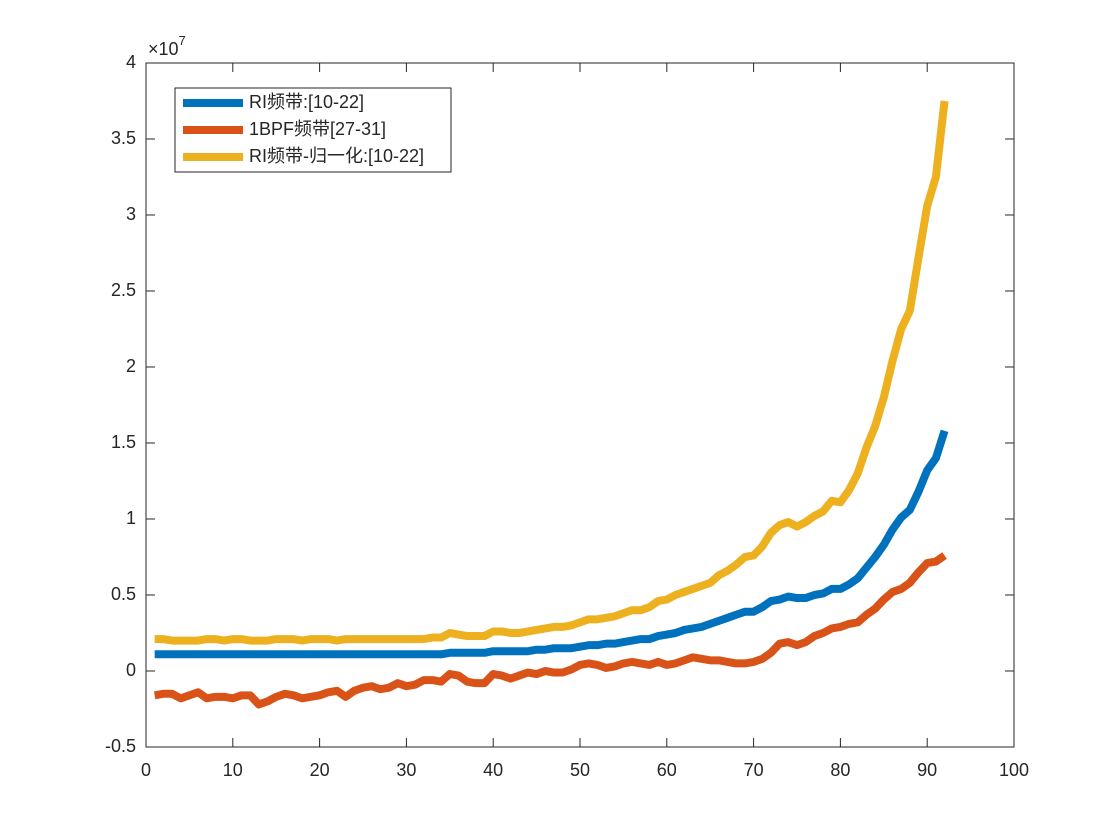 This screenshot has height=840, width=1120. I want to click on x-tick-label: 30, so click(406, 770).